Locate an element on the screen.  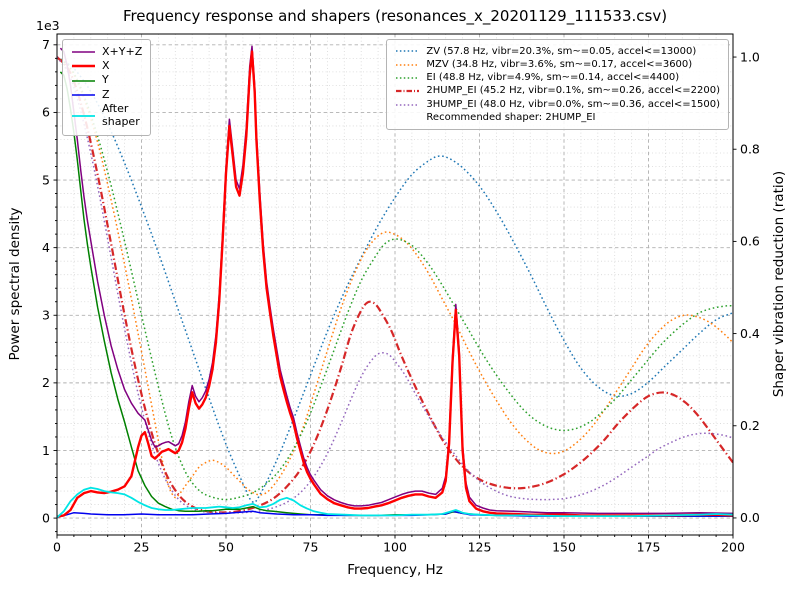
x-tick-label: 0 is located at coordinates (57, 547).